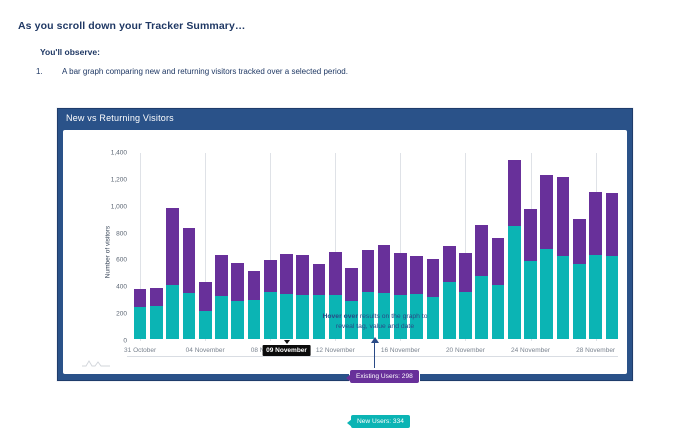 This screenshot has height=429, width=688. What do you see at coordinates (140, 350) in the screenshot?
I see `x-axis-tick: 31 October` at bounding box center [140, 350].